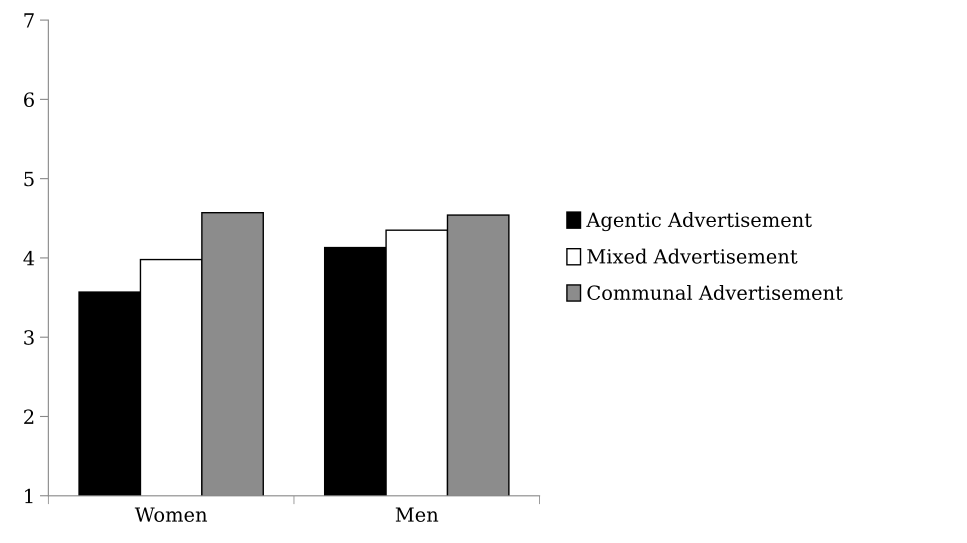  What do you see at coordinates (28, 496) in the screenshot?
I see `y-tick-label: 1` at bounding box center [28, 496].